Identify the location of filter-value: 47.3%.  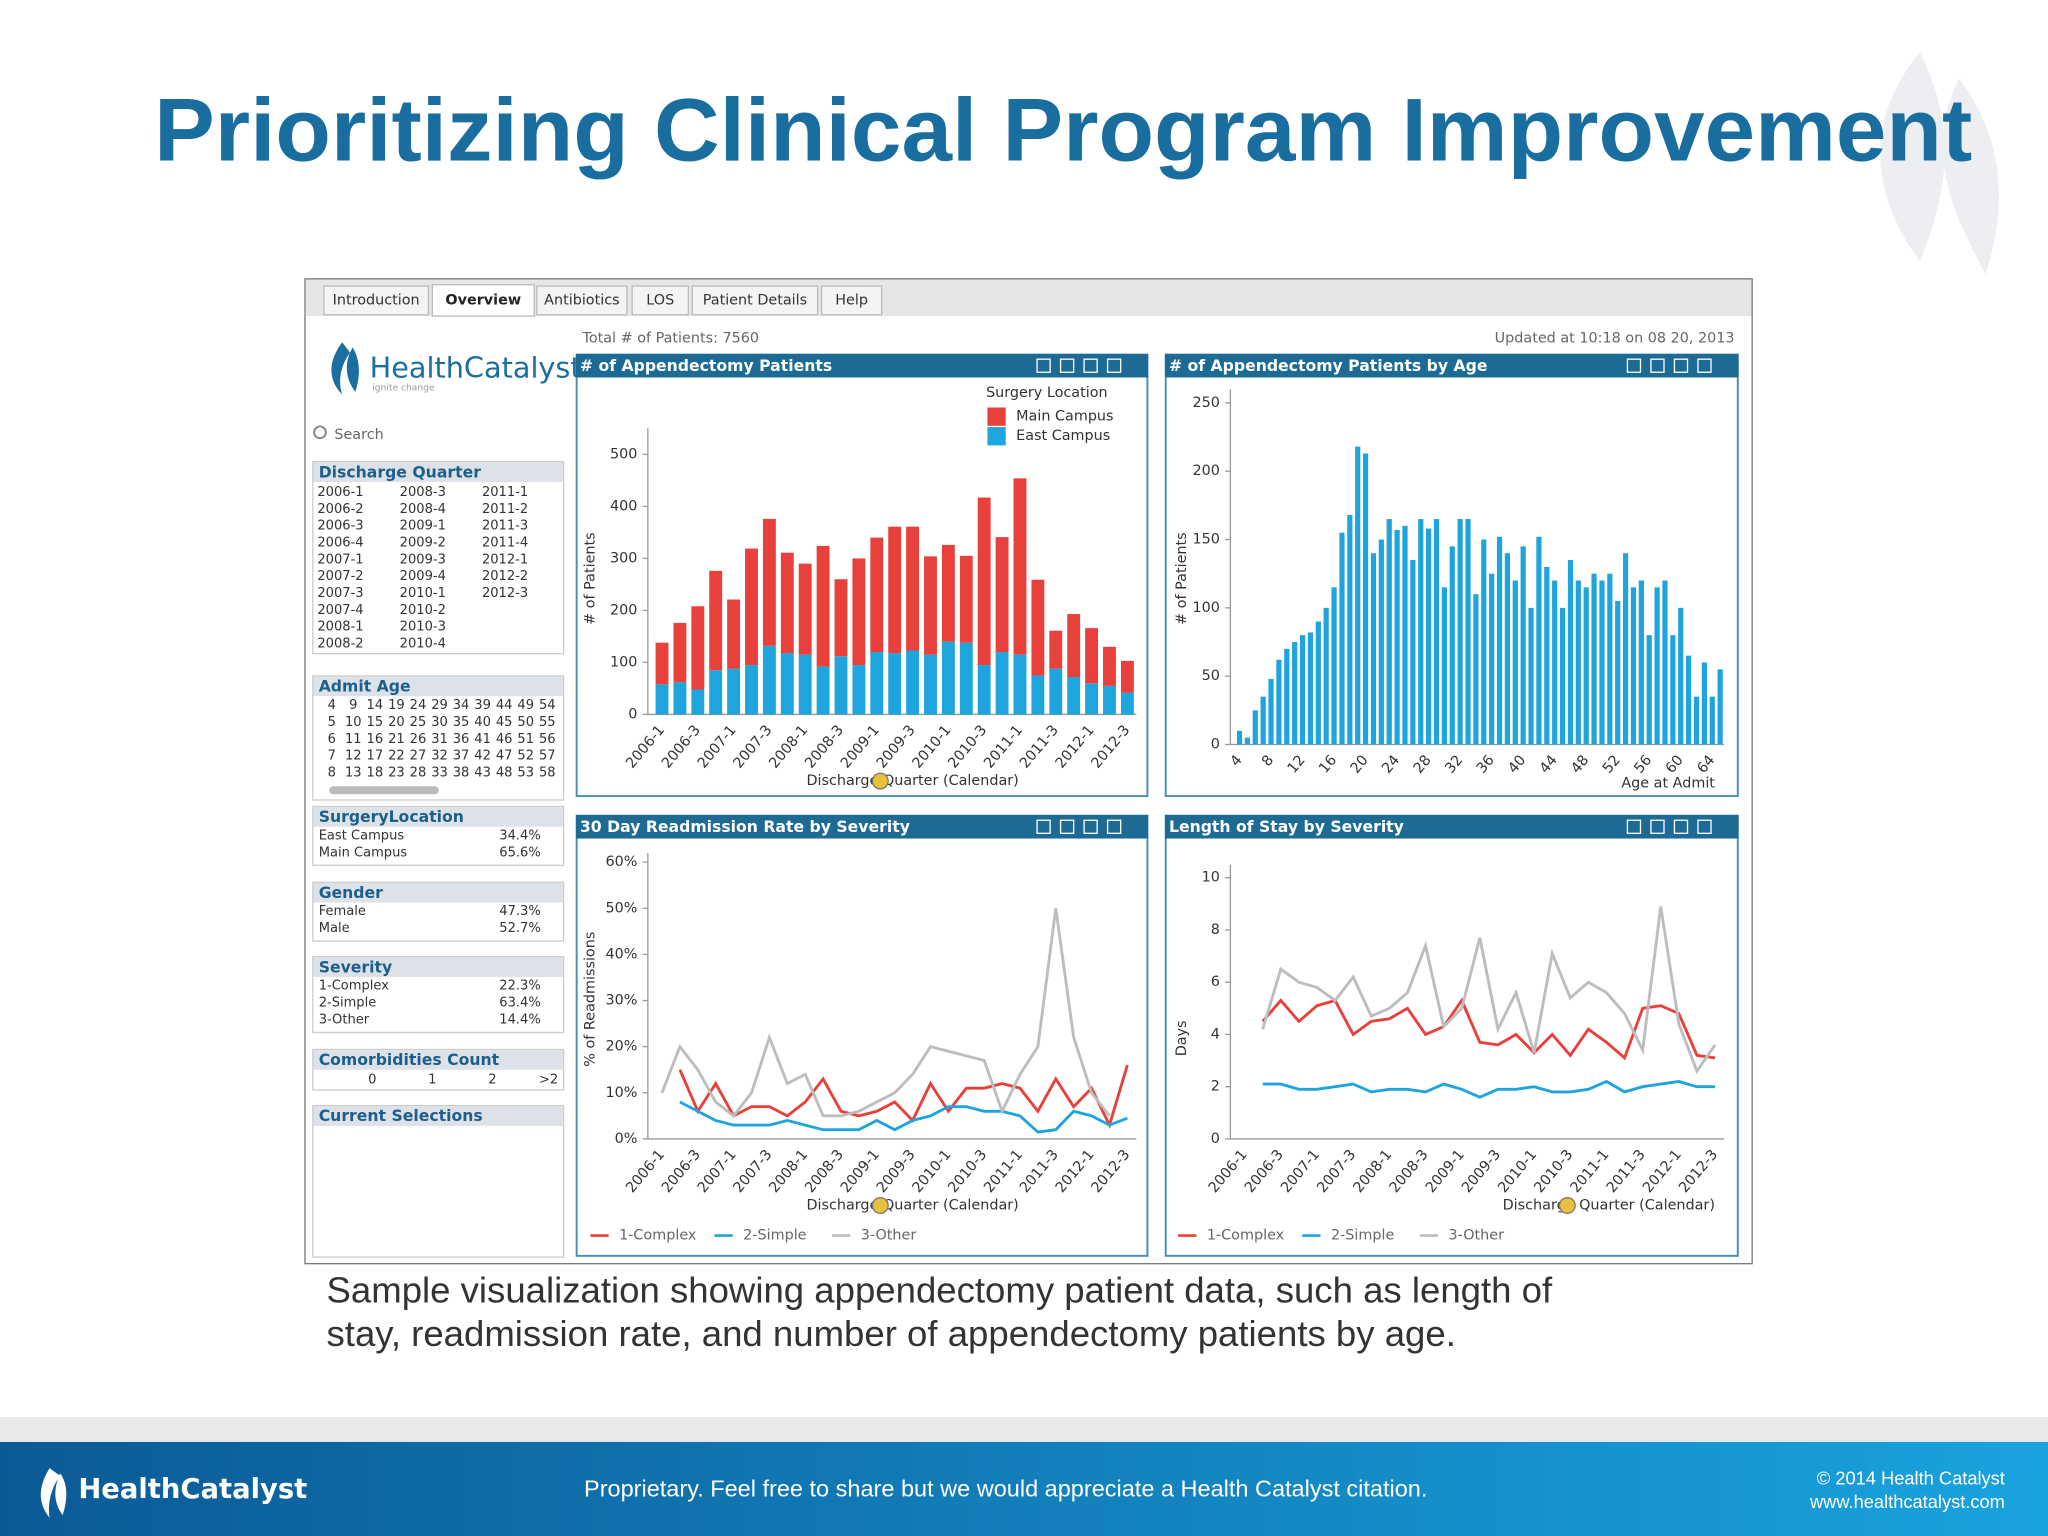
(519, 911).